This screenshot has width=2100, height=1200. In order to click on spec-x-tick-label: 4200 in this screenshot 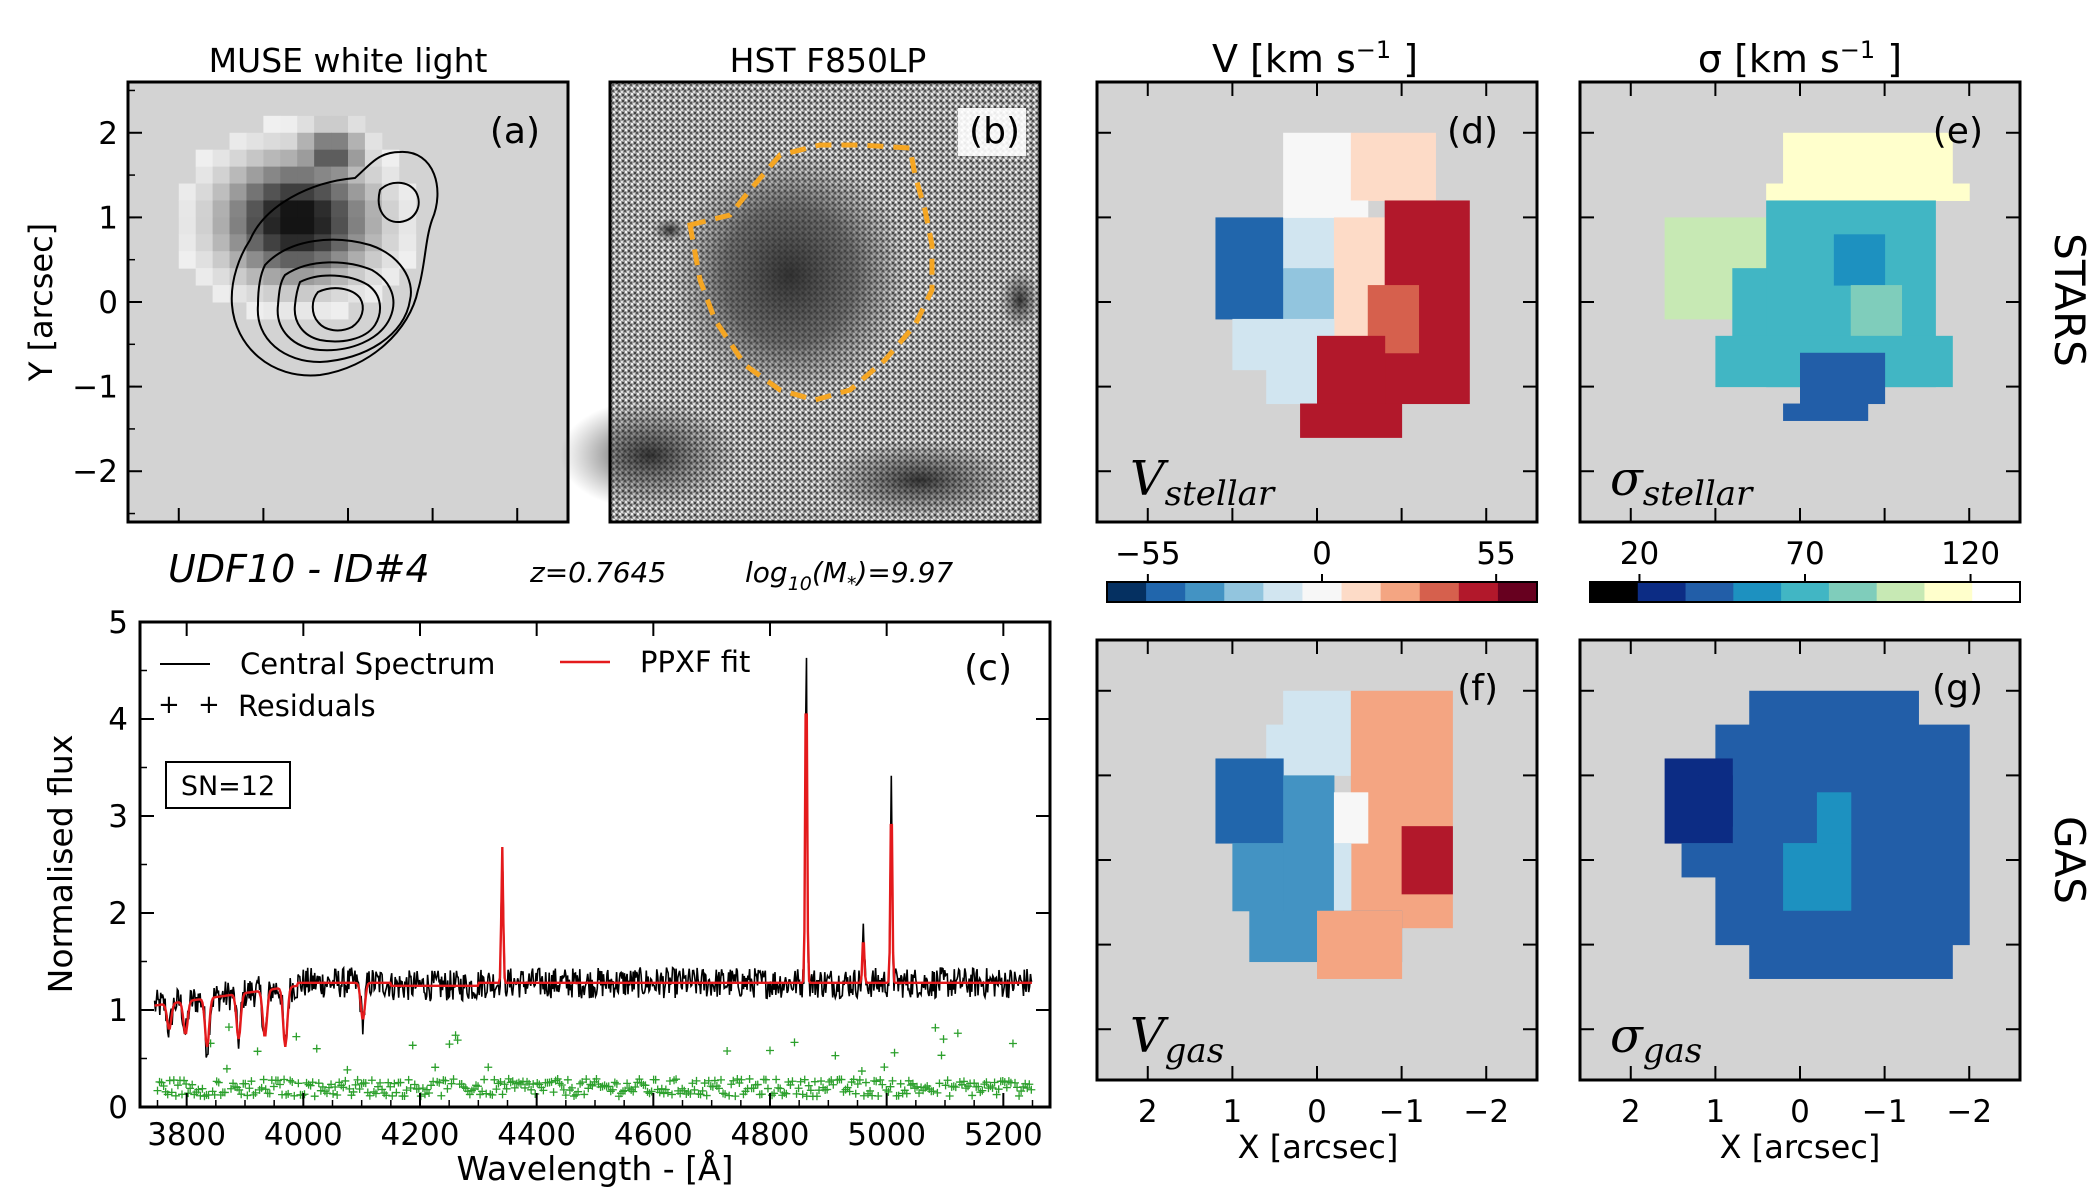, I will do `click(420, 1135)`.